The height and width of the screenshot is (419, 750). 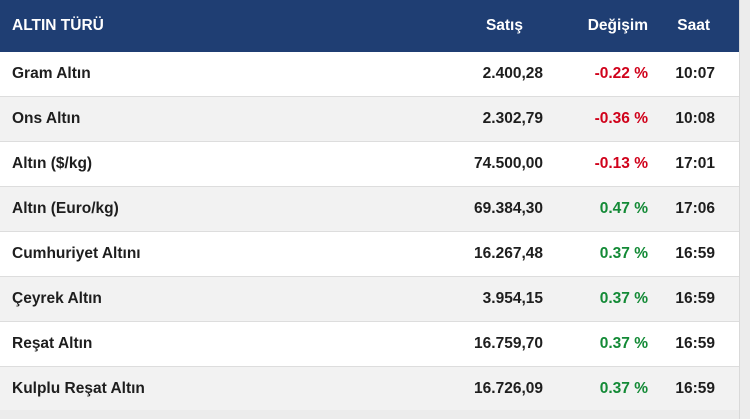 I want to click on gold-type-name: Çeyrek Altın, so click(x=57, y=298).